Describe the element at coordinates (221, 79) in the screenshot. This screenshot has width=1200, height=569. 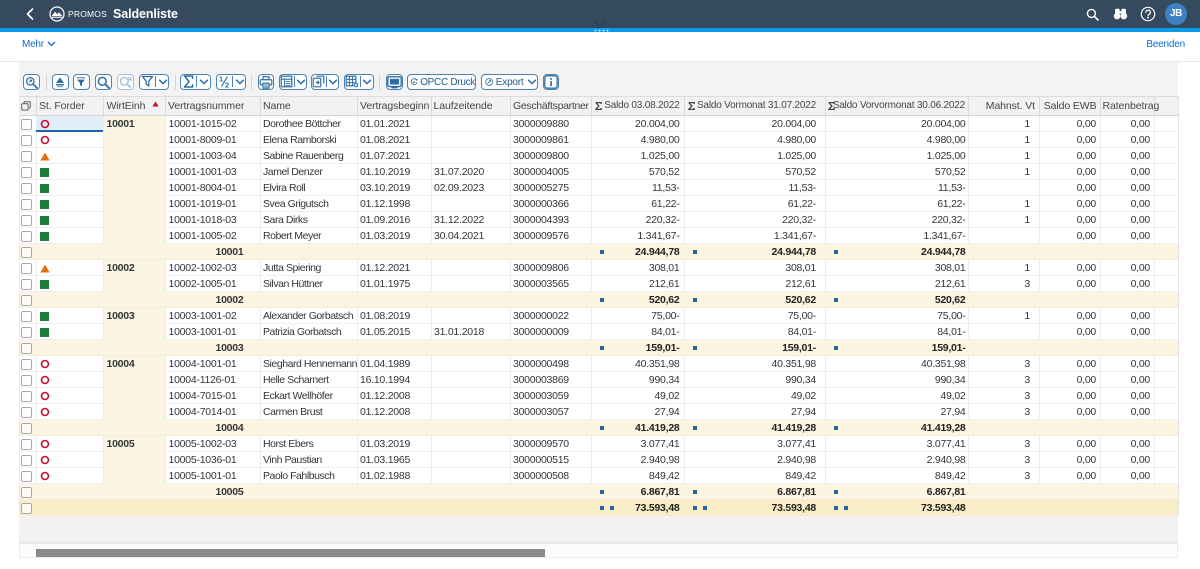
I see `svg-text: 1` at that location.